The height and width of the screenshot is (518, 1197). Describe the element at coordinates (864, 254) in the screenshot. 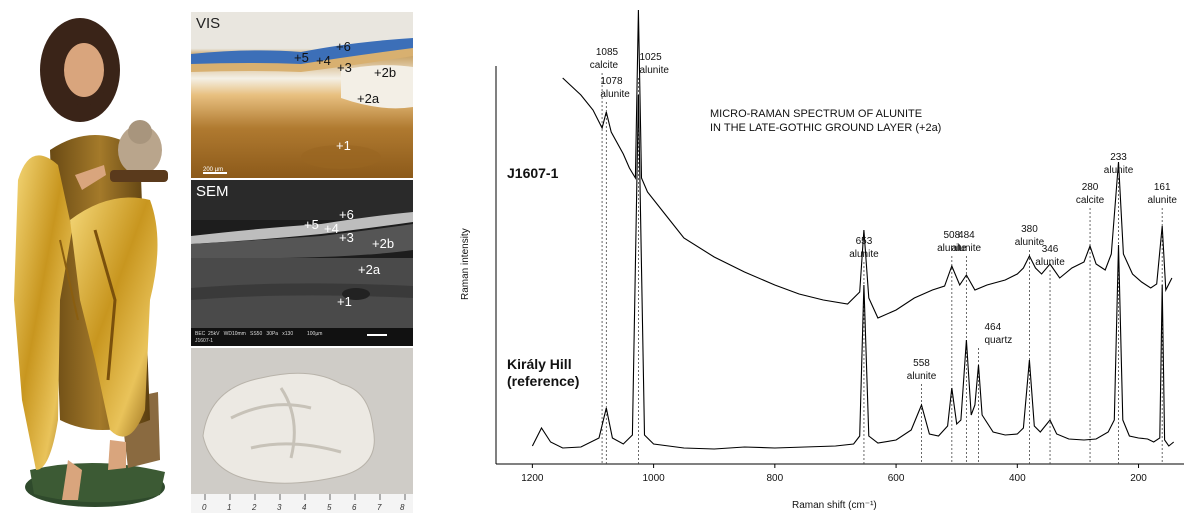

I see `peak-label-653-line2: alunite` at that location.